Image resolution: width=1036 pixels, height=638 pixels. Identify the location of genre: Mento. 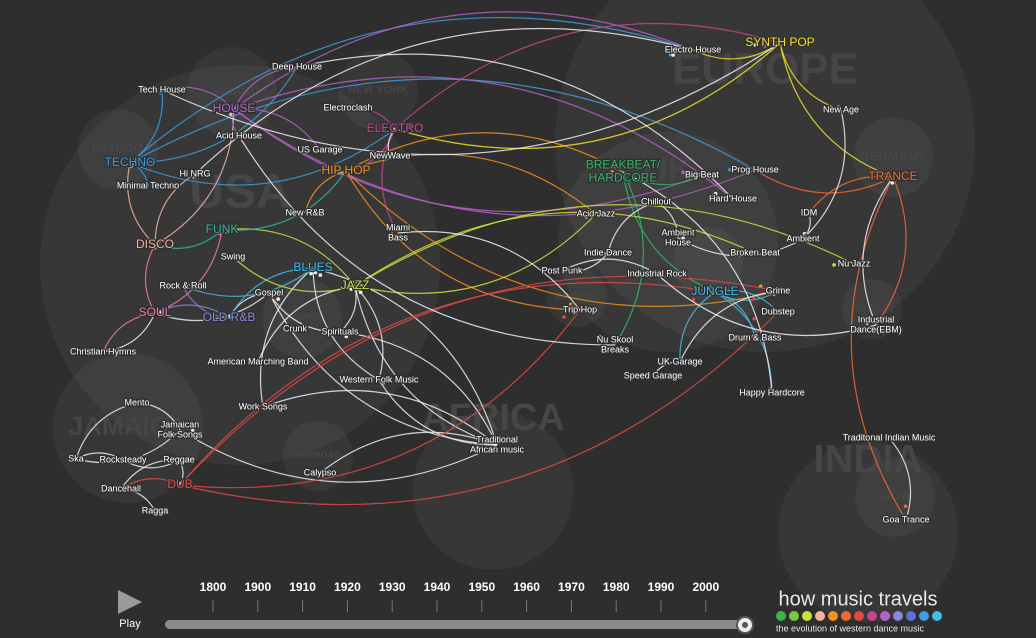
(137, 402).